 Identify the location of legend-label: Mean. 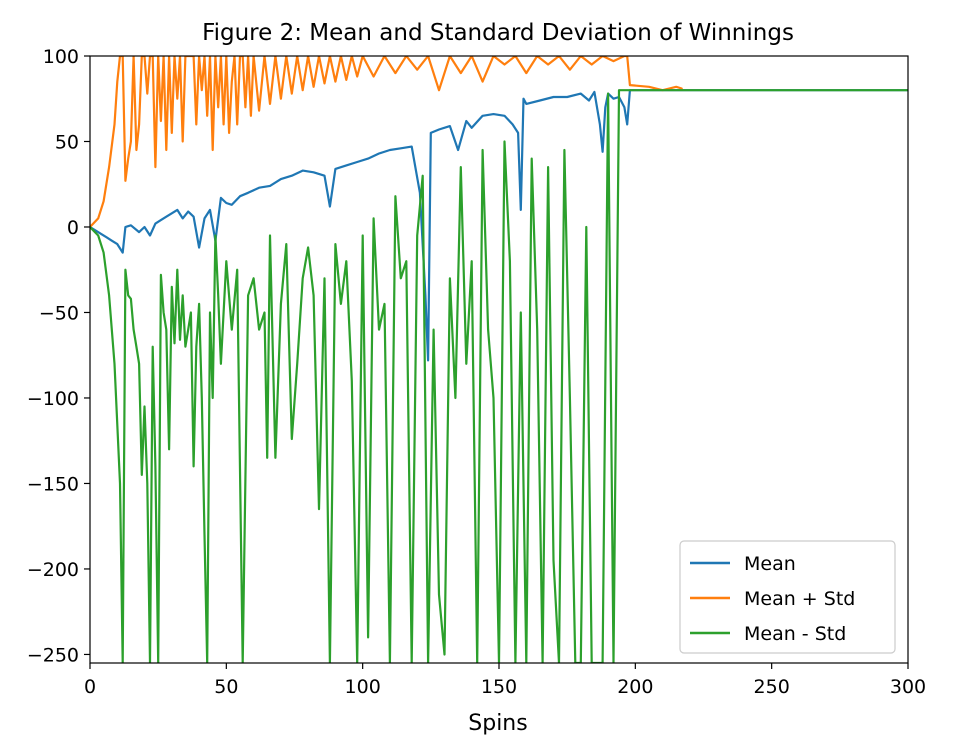
(770, 564).